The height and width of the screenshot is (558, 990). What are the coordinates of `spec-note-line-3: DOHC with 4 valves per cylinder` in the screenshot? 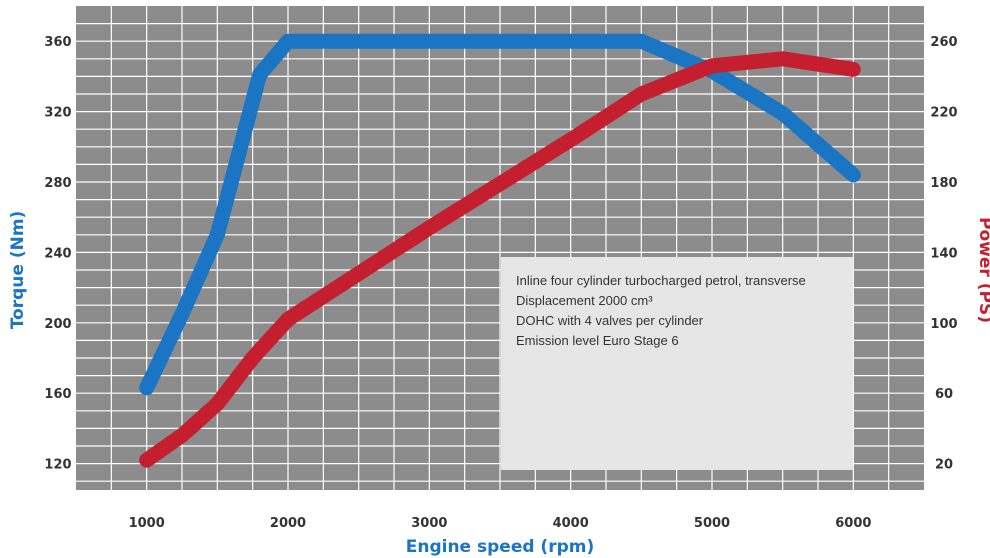 It's located at (610, 320).